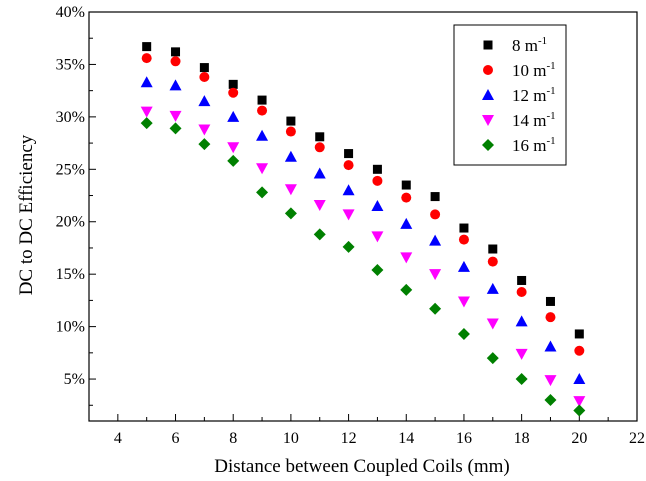 This screenshot has width=646, height=481. What do you see at coordinates (534, 120) in the screenshot?
I see `legend-label: 14 m-1` at bounding box center [534, 120].